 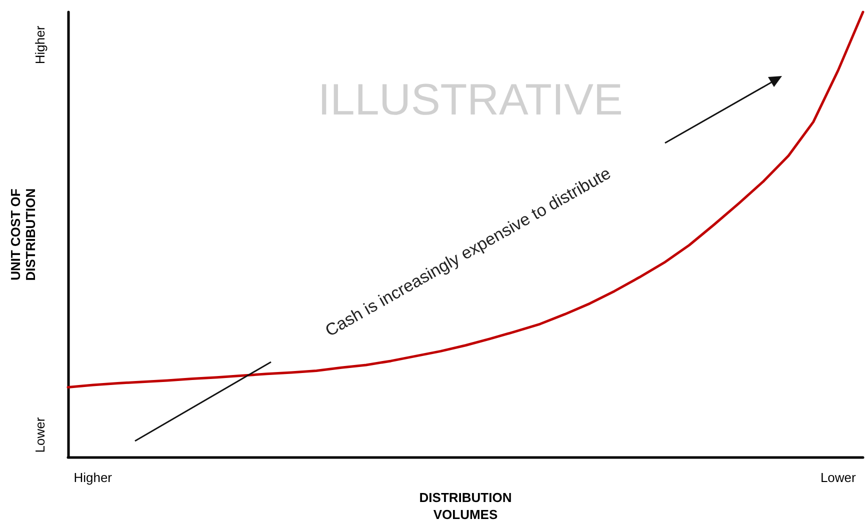 I want to click on x-axis-title: DISTRIBUTION VOLUMES, so click(x=465, y=506).